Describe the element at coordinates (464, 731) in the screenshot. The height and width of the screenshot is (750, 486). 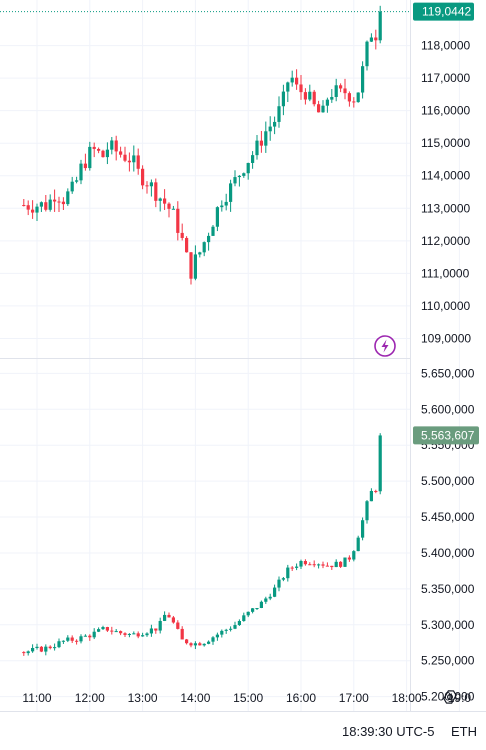
I see `session-label: ETH` at that location.